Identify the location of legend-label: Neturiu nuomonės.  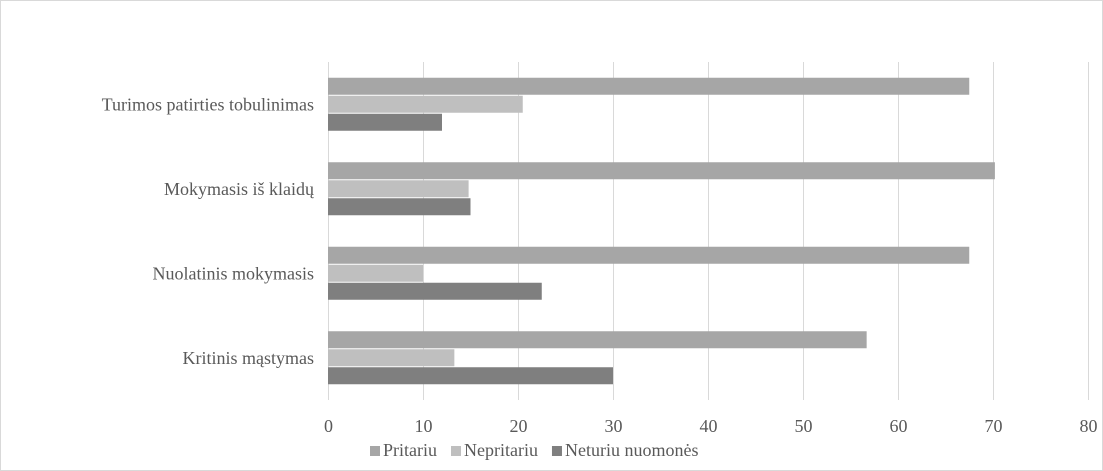
(631, 450).